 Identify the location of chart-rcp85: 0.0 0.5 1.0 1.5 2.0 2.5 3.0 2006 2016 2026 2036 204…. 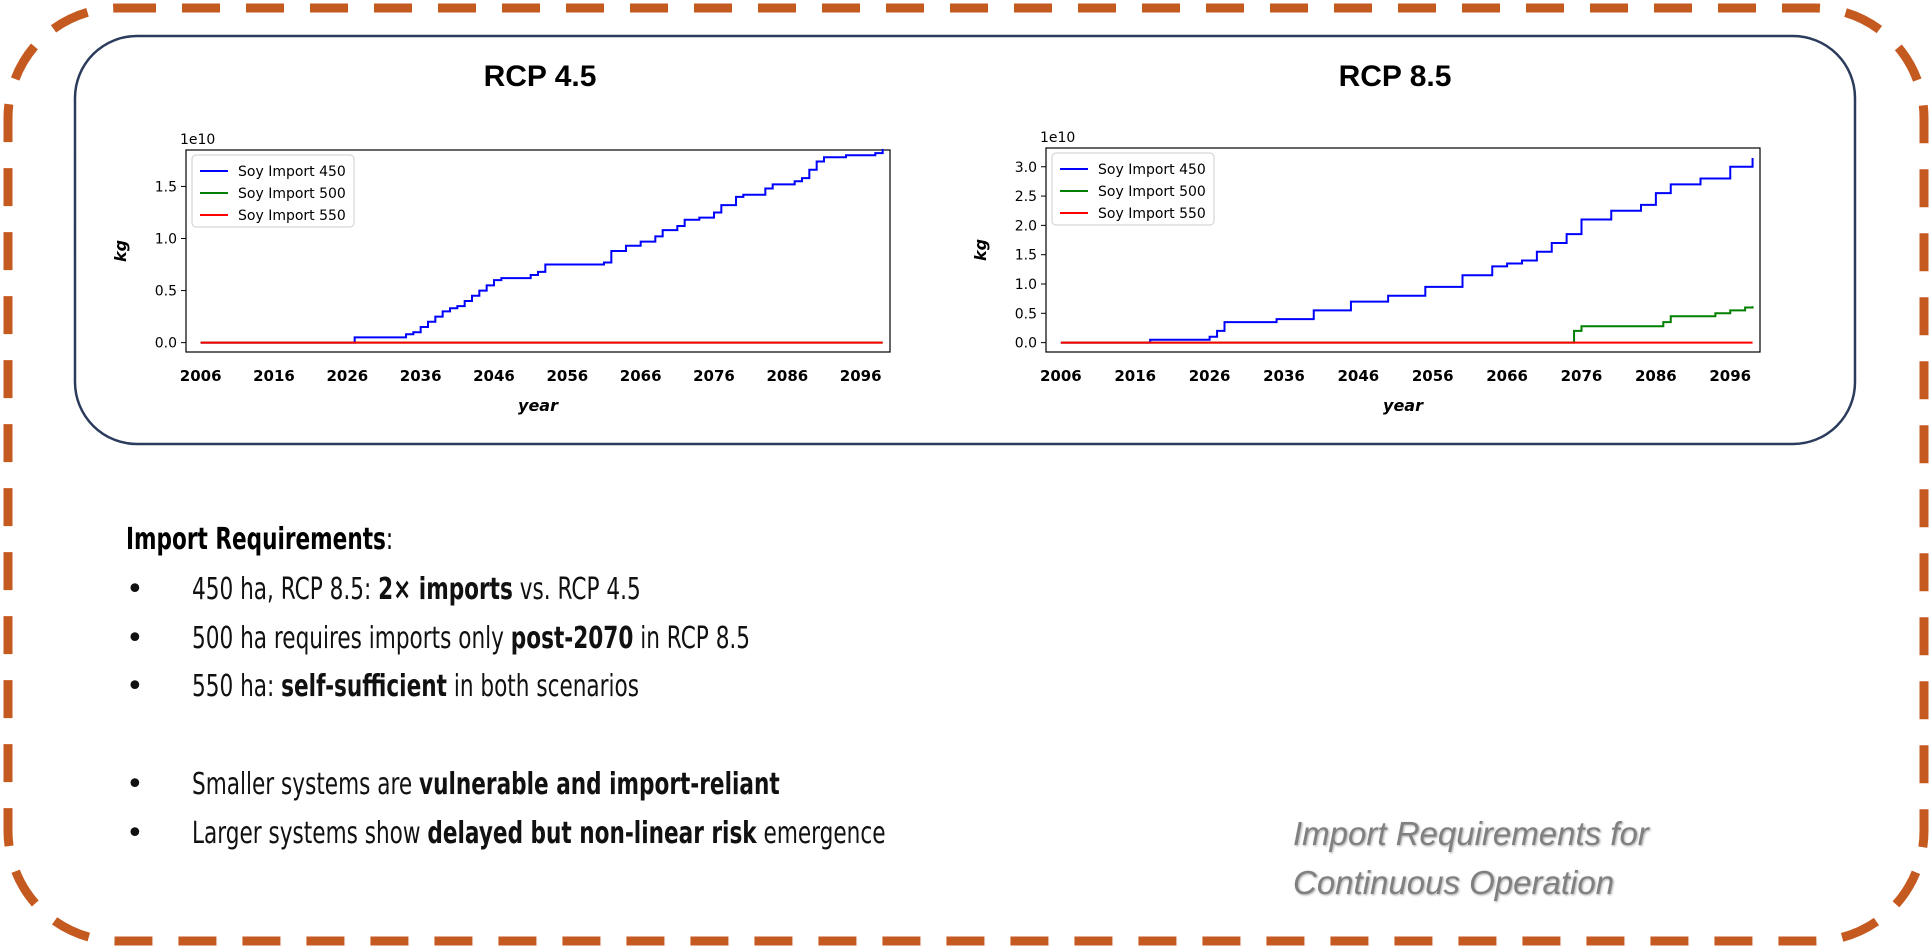
(1366, 272).